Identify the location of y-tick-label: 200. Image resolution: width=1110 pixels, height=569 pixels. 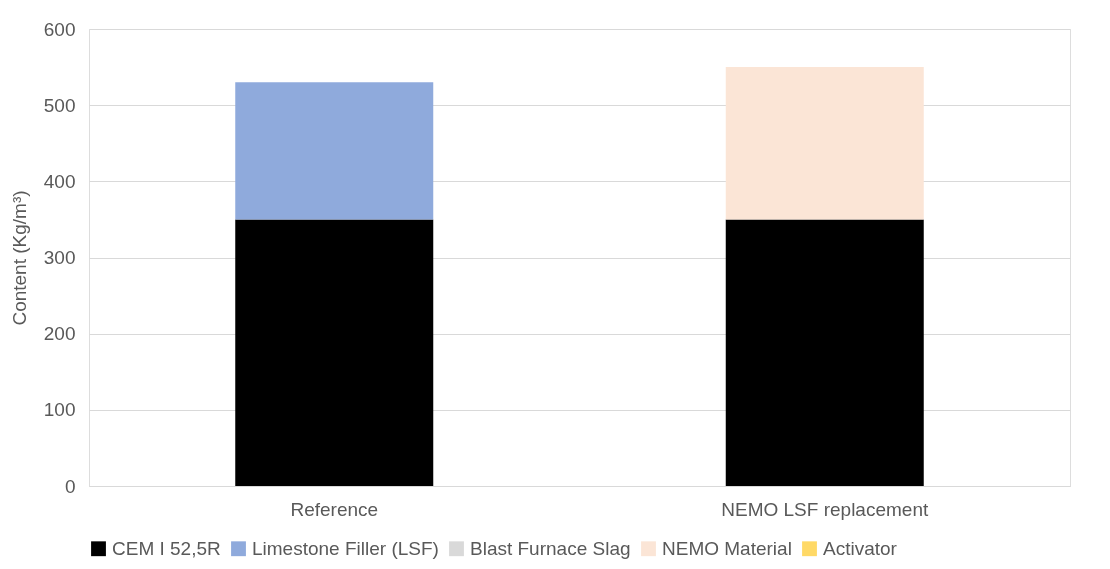
(59, 334).